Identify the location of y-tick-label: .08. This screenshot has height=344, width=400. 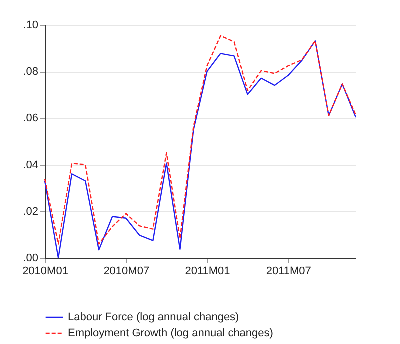
(30, 72).